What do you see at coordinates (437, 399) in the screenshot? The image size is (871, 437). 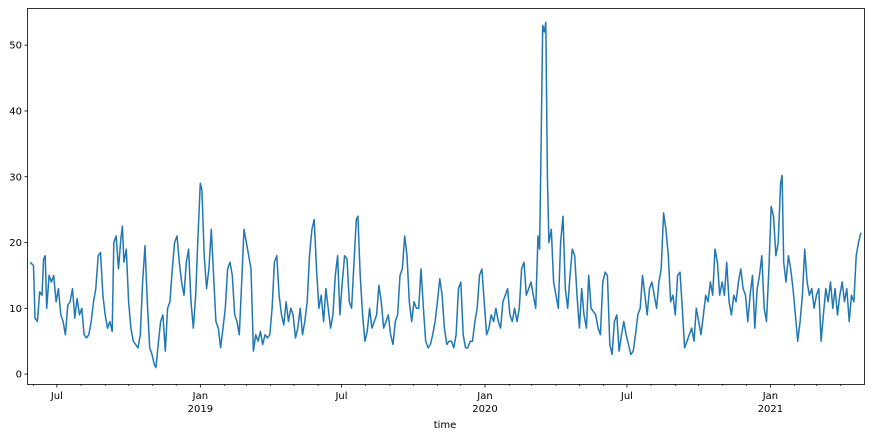 I see `x-axis: Jul Jan 2019 Jul Jan 2020 Jul Jan 2021` at bounding box center [437, 399].